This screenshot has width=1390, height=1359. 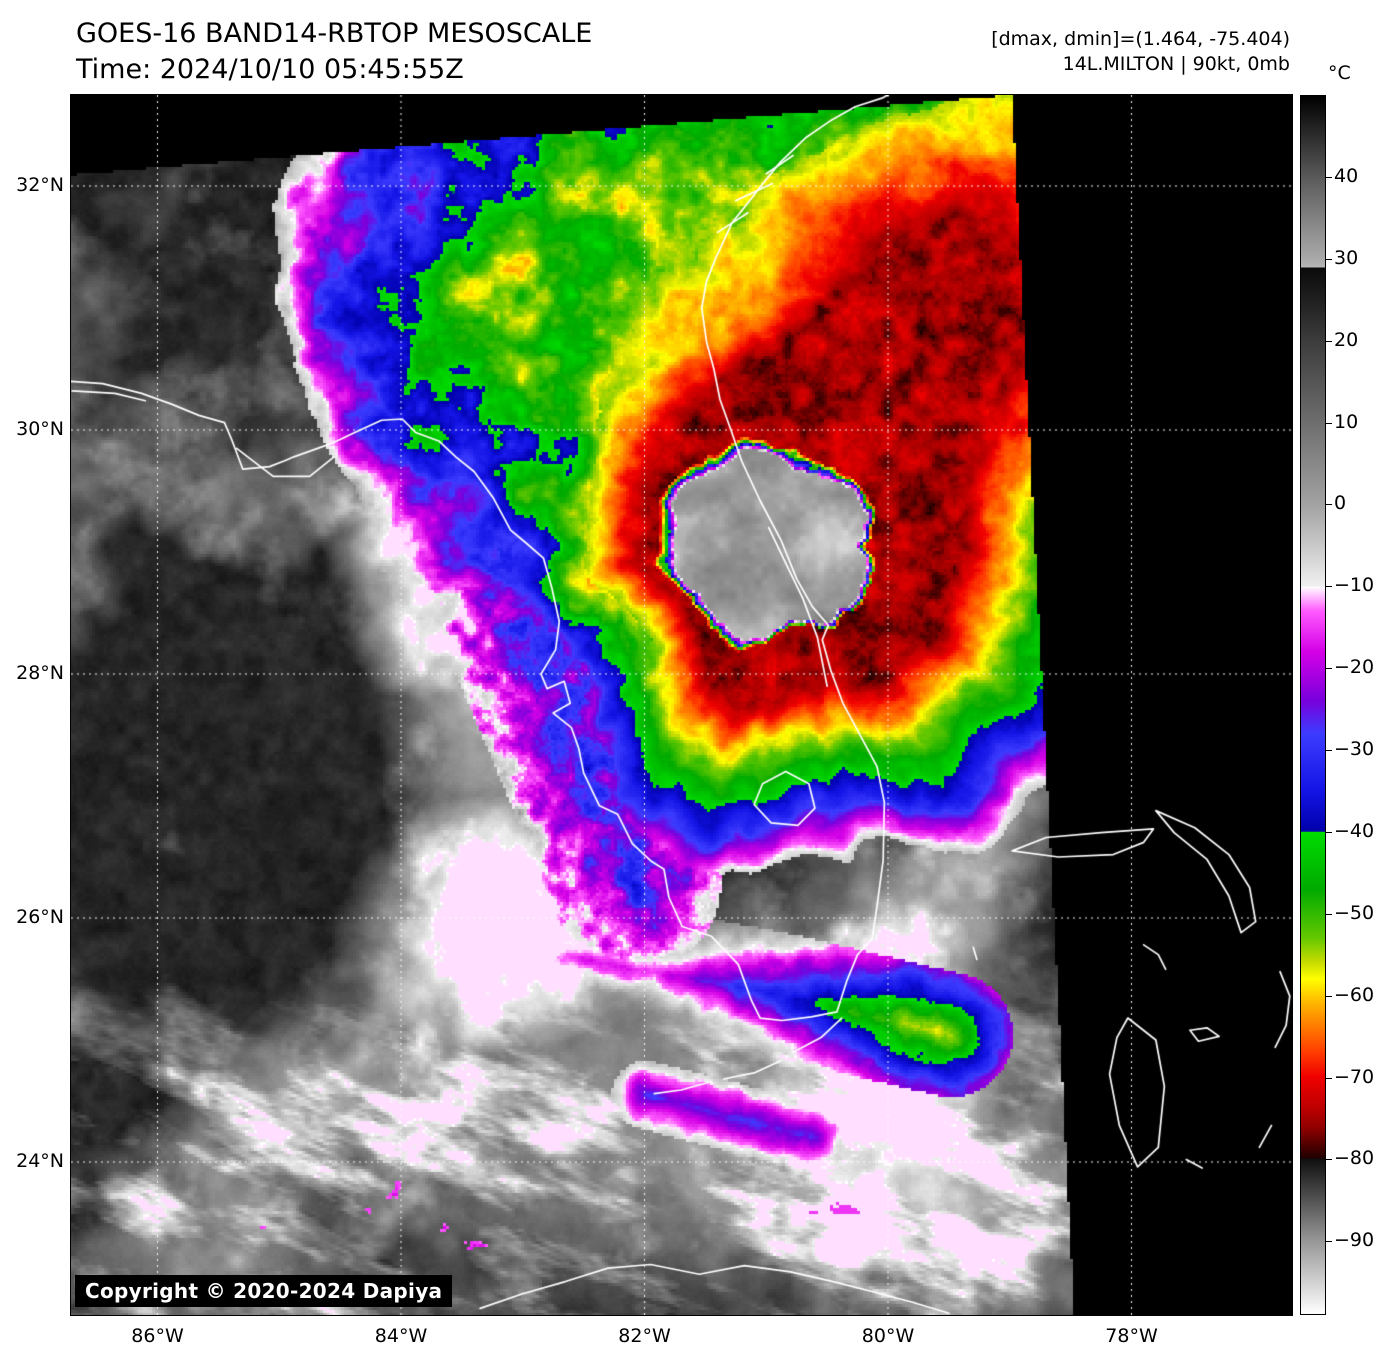 I want to click on colorbar-tick-label: 20, so click(x=1346, y=339).